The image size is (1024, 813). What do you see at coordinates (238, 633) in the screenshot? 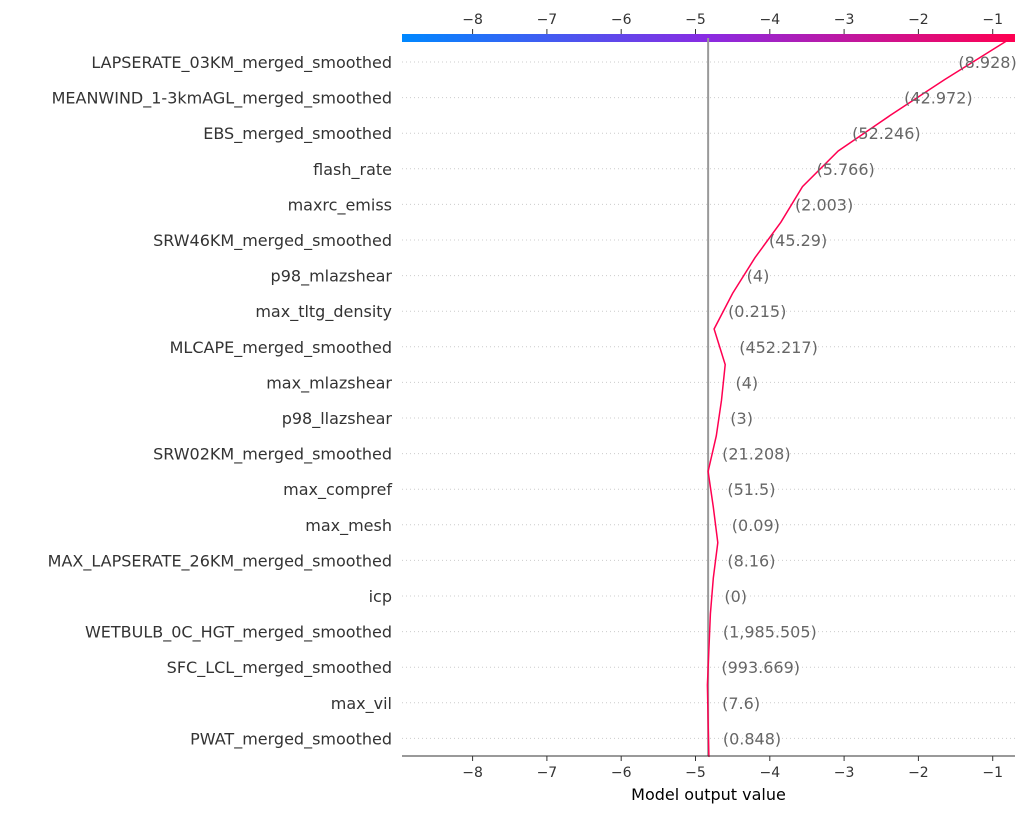
I see `feature-label: WETBULB_0C_HGT_merged_smoothed` at bounding box center [238, 633].